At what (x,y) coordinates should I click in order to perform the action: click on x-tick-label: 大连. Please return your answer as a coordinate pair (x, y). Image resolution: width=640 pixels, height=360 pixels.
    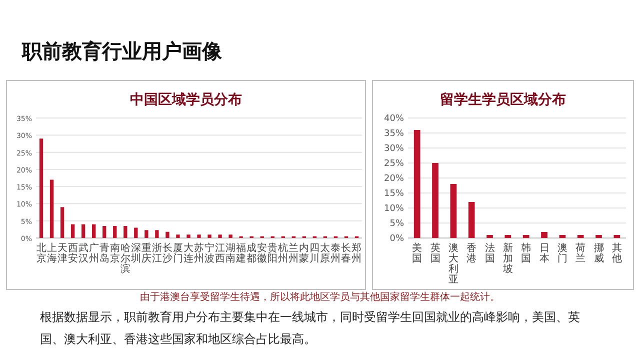
    Looking at the image, I should click on (188, 253).